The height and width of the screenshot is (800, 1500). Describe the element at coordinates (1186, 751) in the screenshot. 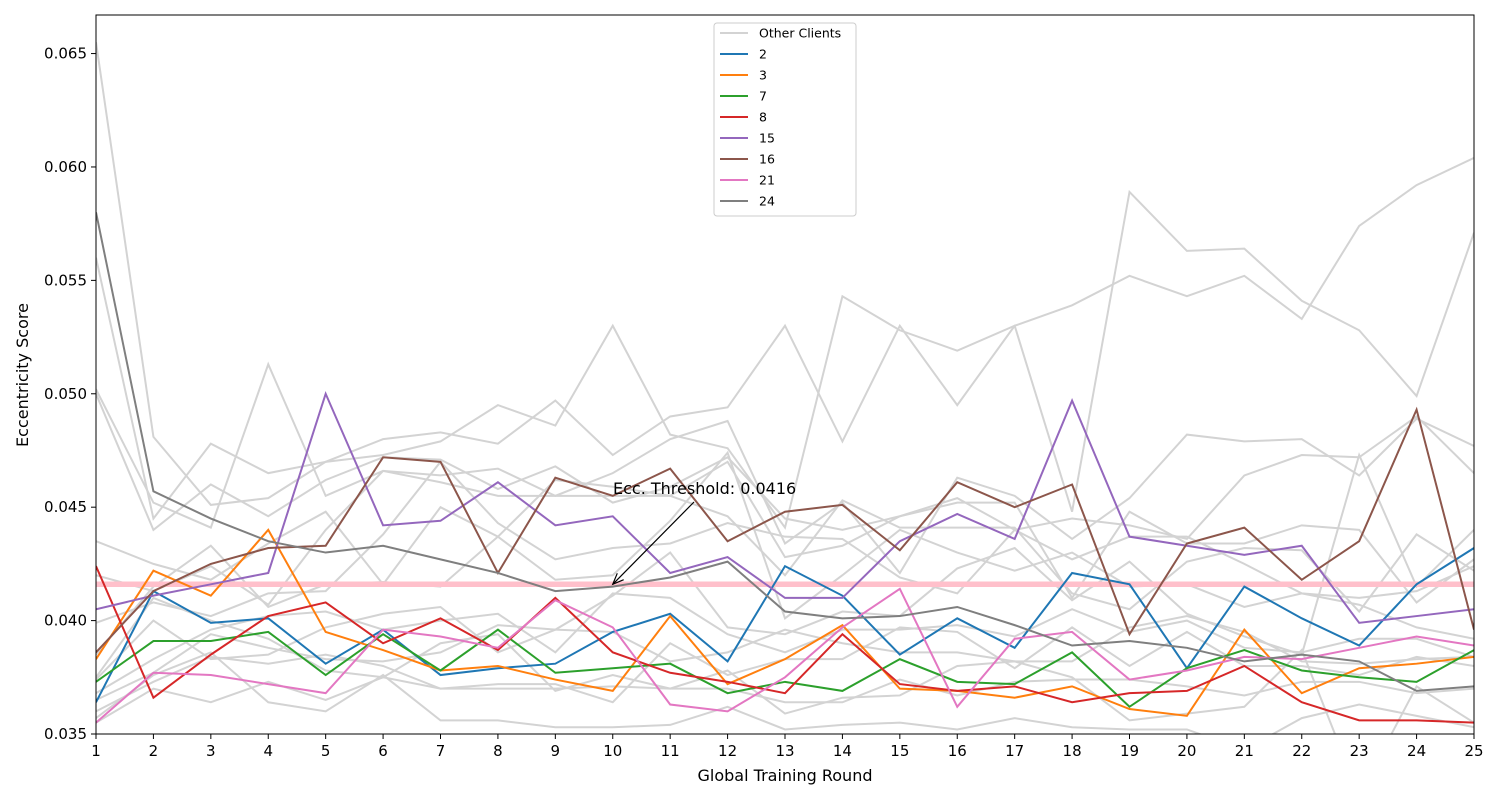

I see `x-tick-label-20: 20` at that location.